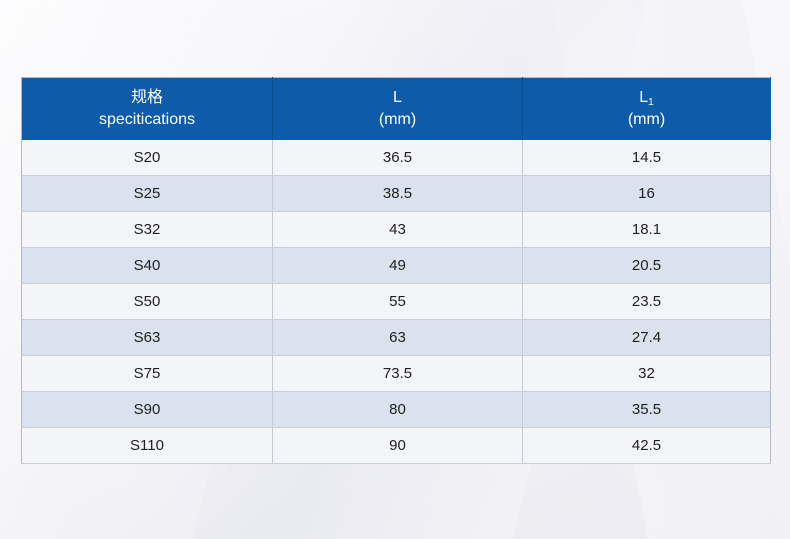  I want to click on header-l-unit: (mm), so click(397, 119).